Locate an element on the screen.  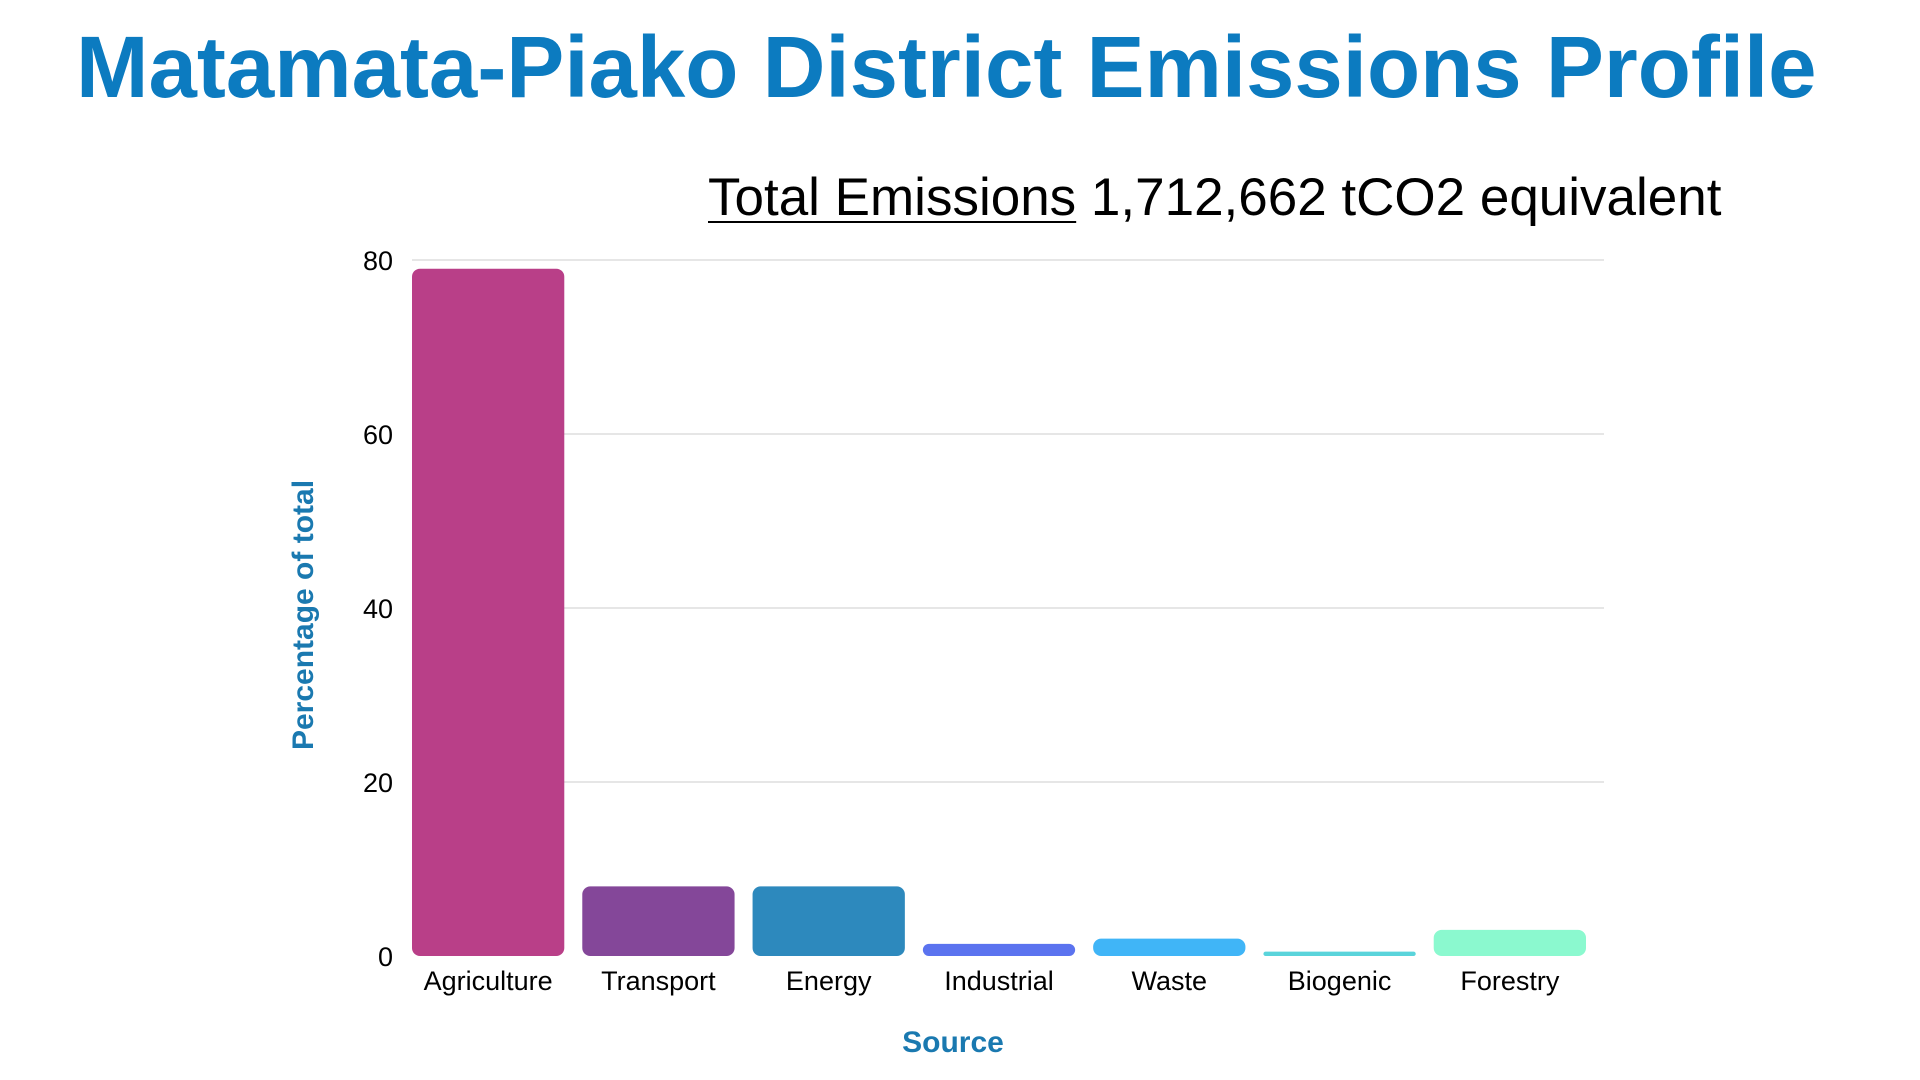
bar-forestry is located at coordinates (1509, 942).